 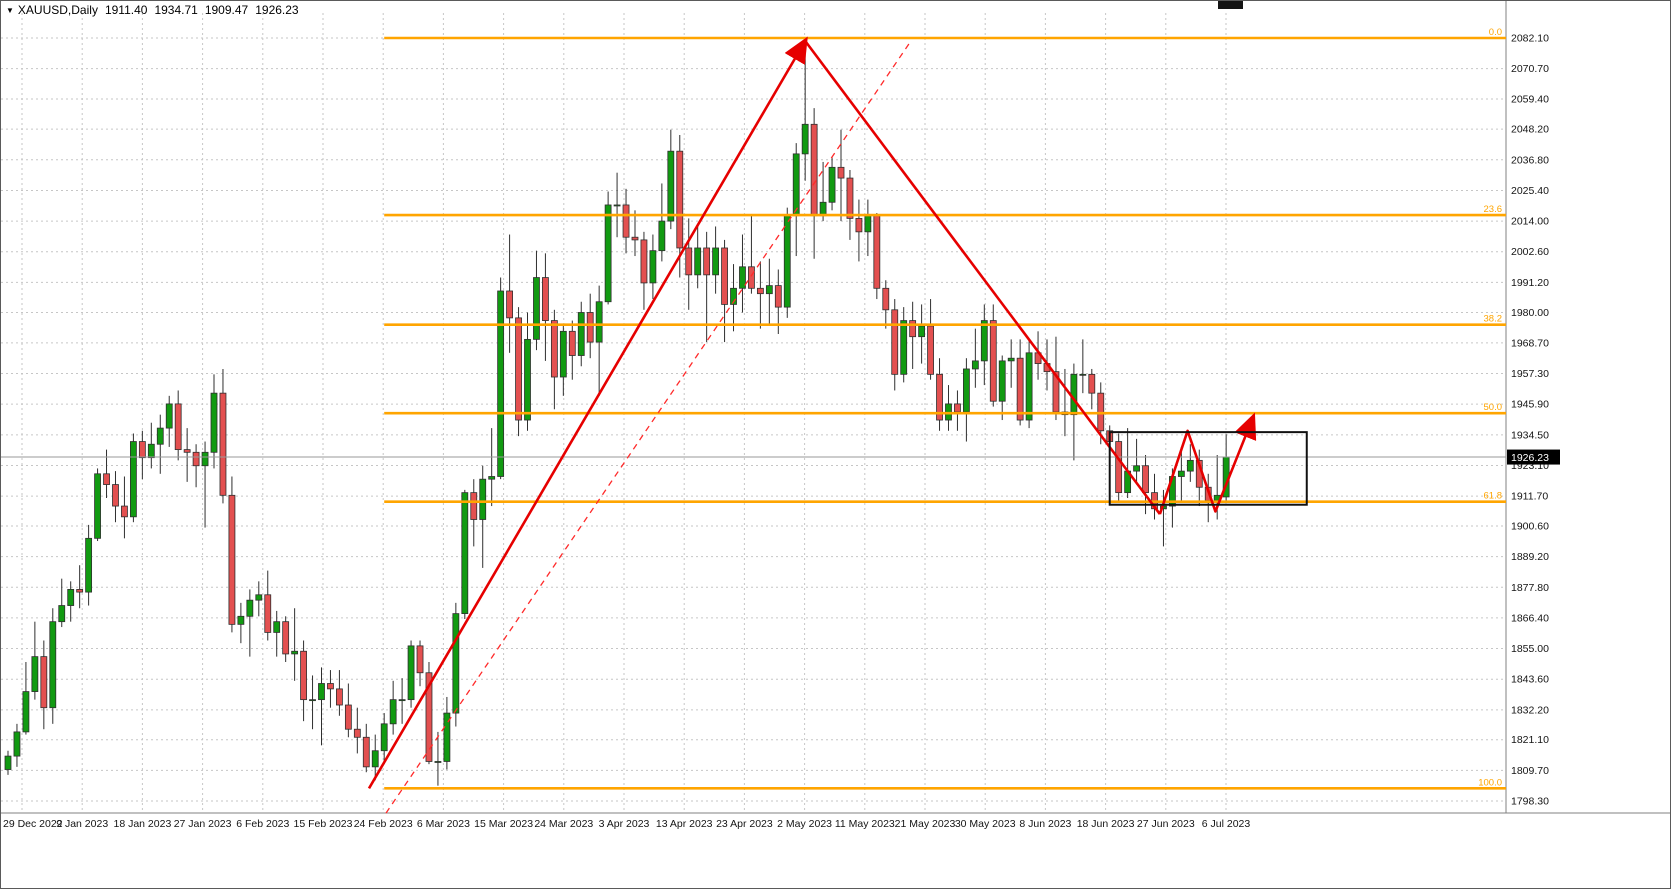 I want to click on price-axis-label: 2082.10, so click(x=1530, y=39).